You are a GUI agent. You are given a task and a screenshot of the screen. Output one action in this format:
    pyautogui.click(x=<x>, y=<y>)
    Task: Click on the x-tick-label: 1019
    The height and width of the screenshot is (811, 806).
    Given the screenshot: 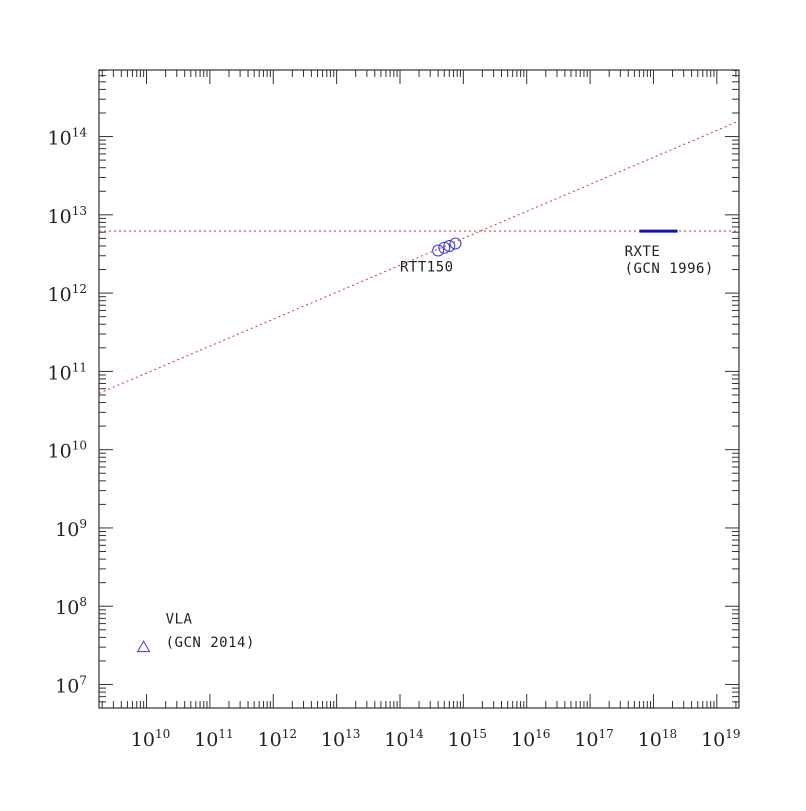 What is the action you would take?
    pyautogui.click(x=720, y=739)
    